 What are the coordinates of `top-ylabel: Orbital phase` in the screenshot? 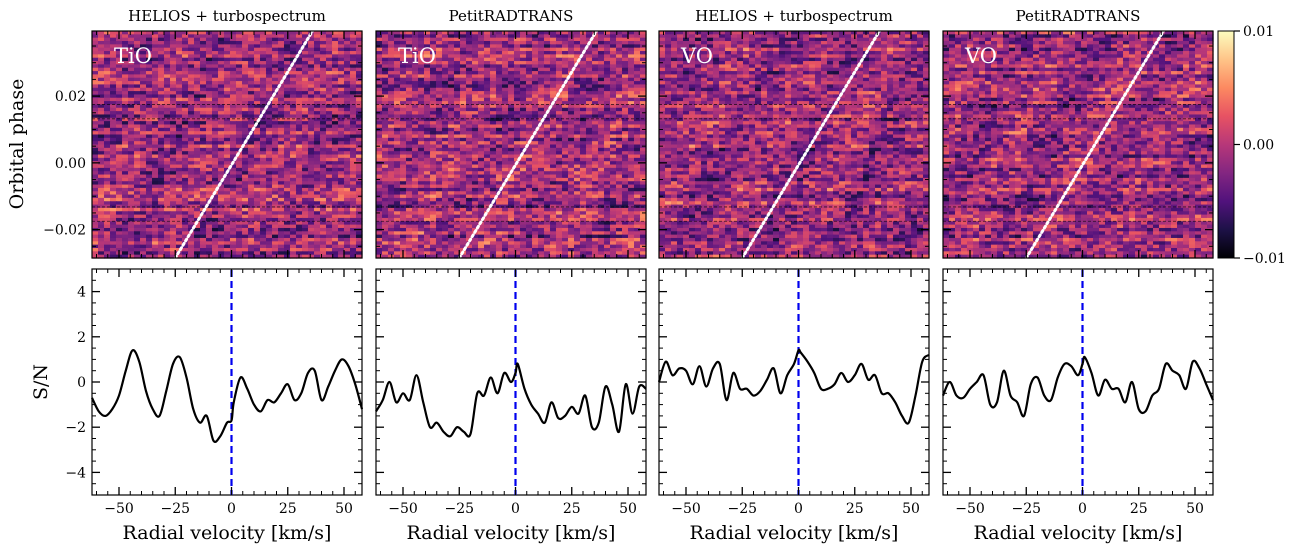 It's located at (17, 144).